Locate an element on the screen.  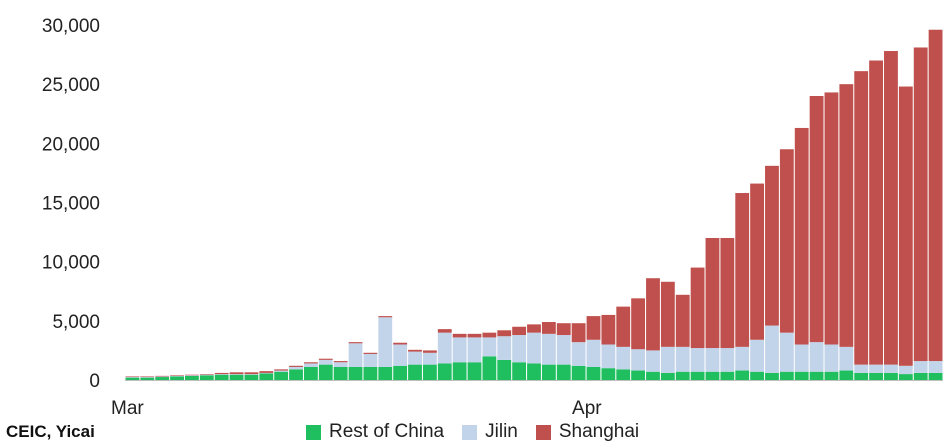
y-tick-label: 5,000 is located at coordinates (76, 322).